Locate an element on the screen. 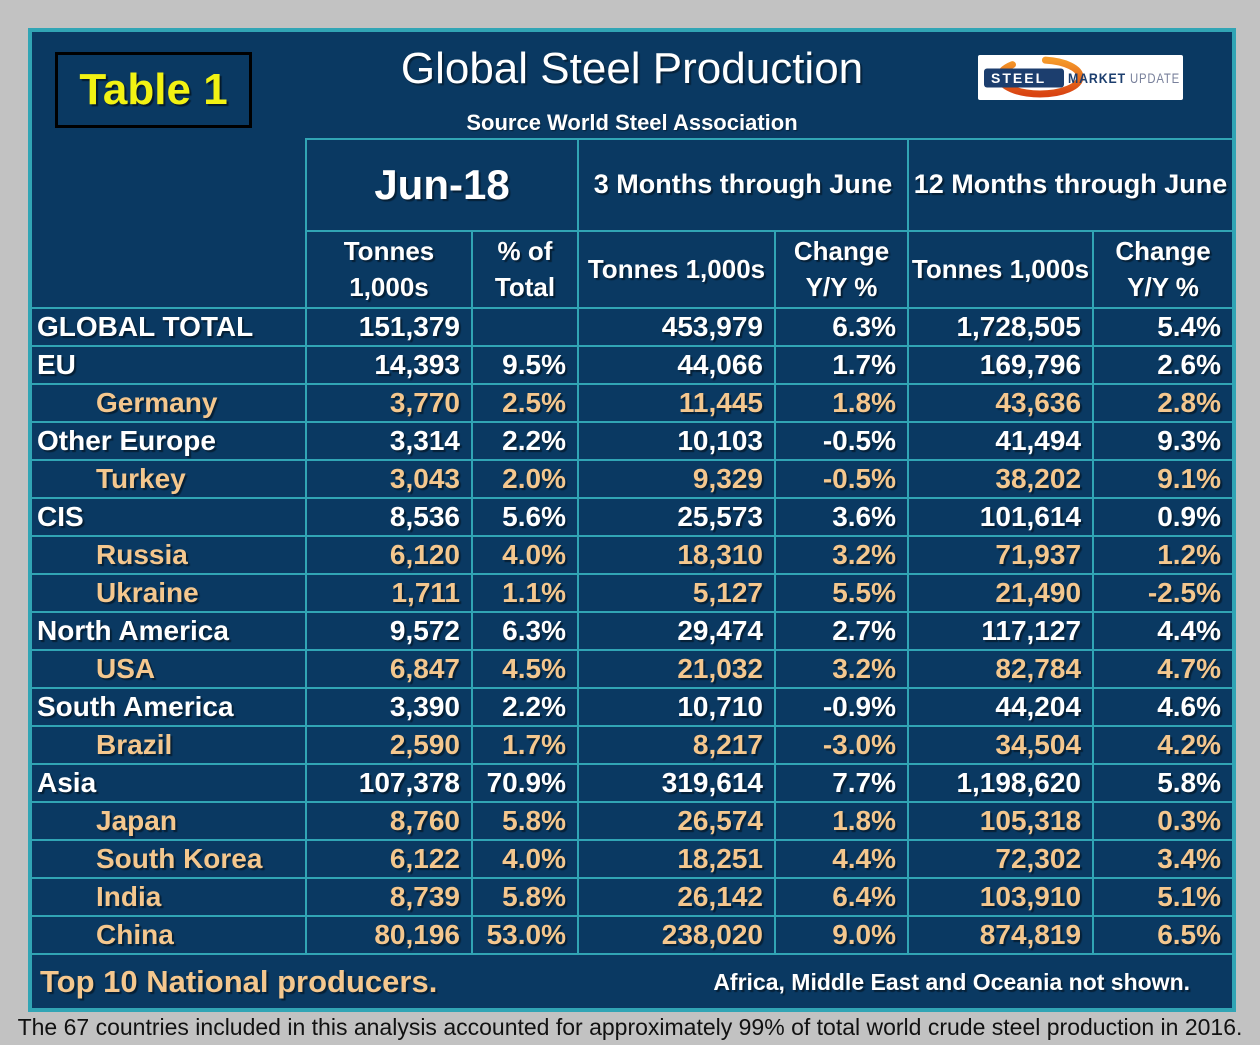 The width and height of the screenshot is (1260, 1045). value-cell: 8,760 is located at coordinates (389, 821).